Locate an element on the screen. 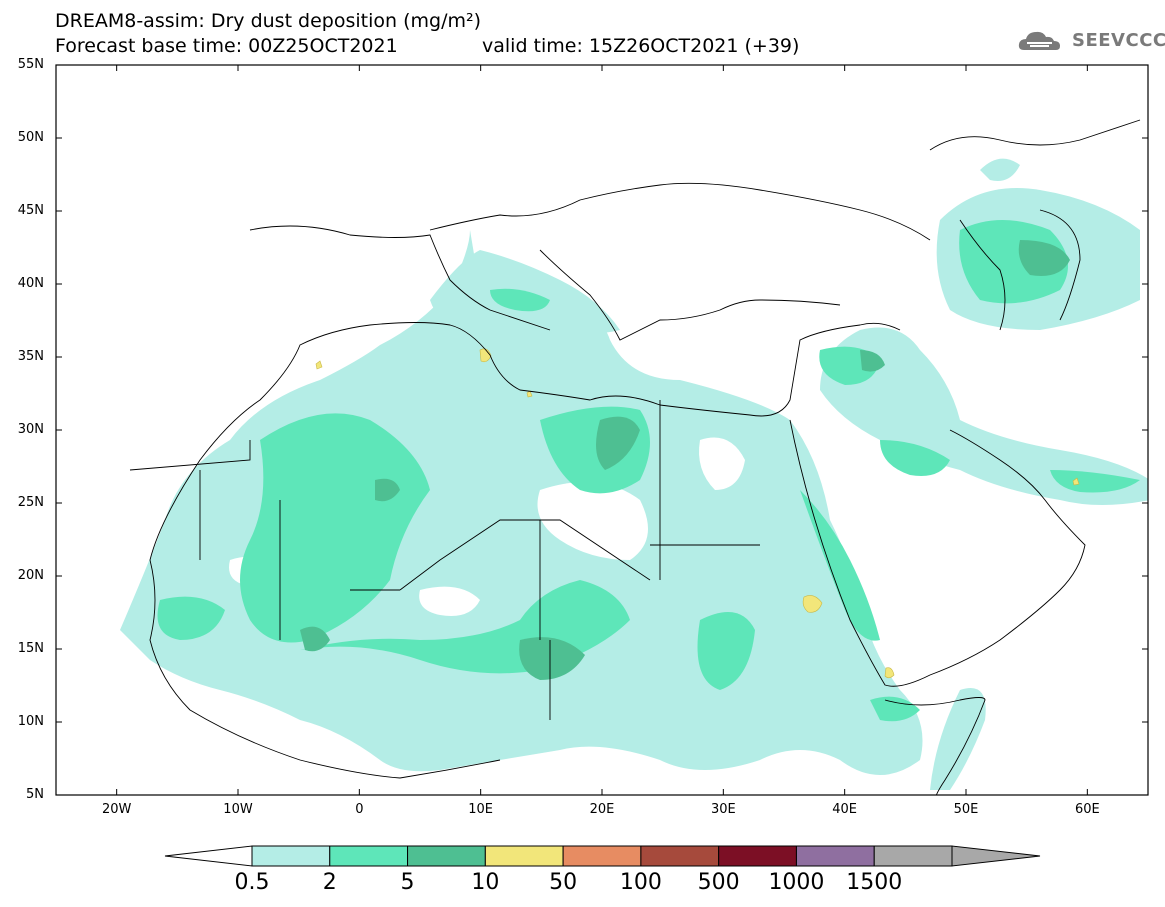  colorbar-max-arrow is located at coordinates (996, 856).